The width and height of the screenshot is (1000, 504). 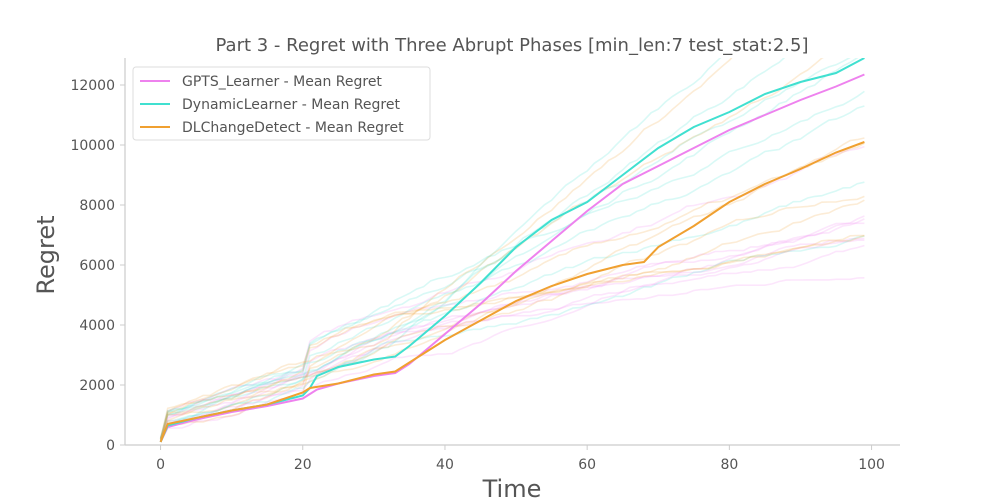 What do you see at coordinates (445, 465) in the screenshot?
I see `x-tick-label: 40` at bounding box center [445, 465].